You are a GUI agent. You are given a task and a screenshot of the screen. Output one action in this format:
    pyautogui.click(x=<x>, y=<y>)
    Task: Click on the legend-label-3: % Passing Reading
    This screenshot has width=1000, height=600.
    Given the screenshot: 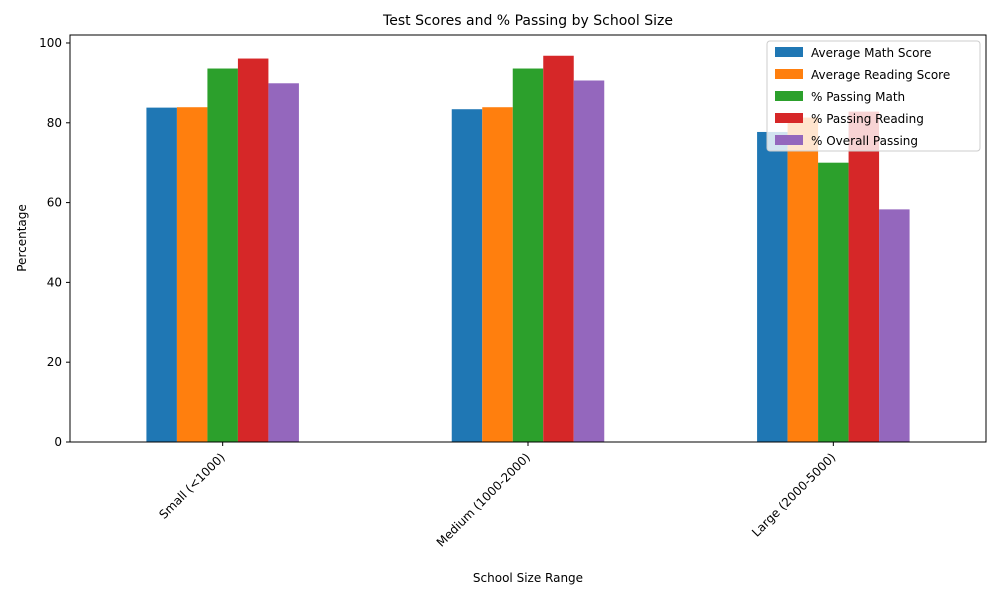 What is the action you would take?
    pyautogui.click(x=867, y=119)
    